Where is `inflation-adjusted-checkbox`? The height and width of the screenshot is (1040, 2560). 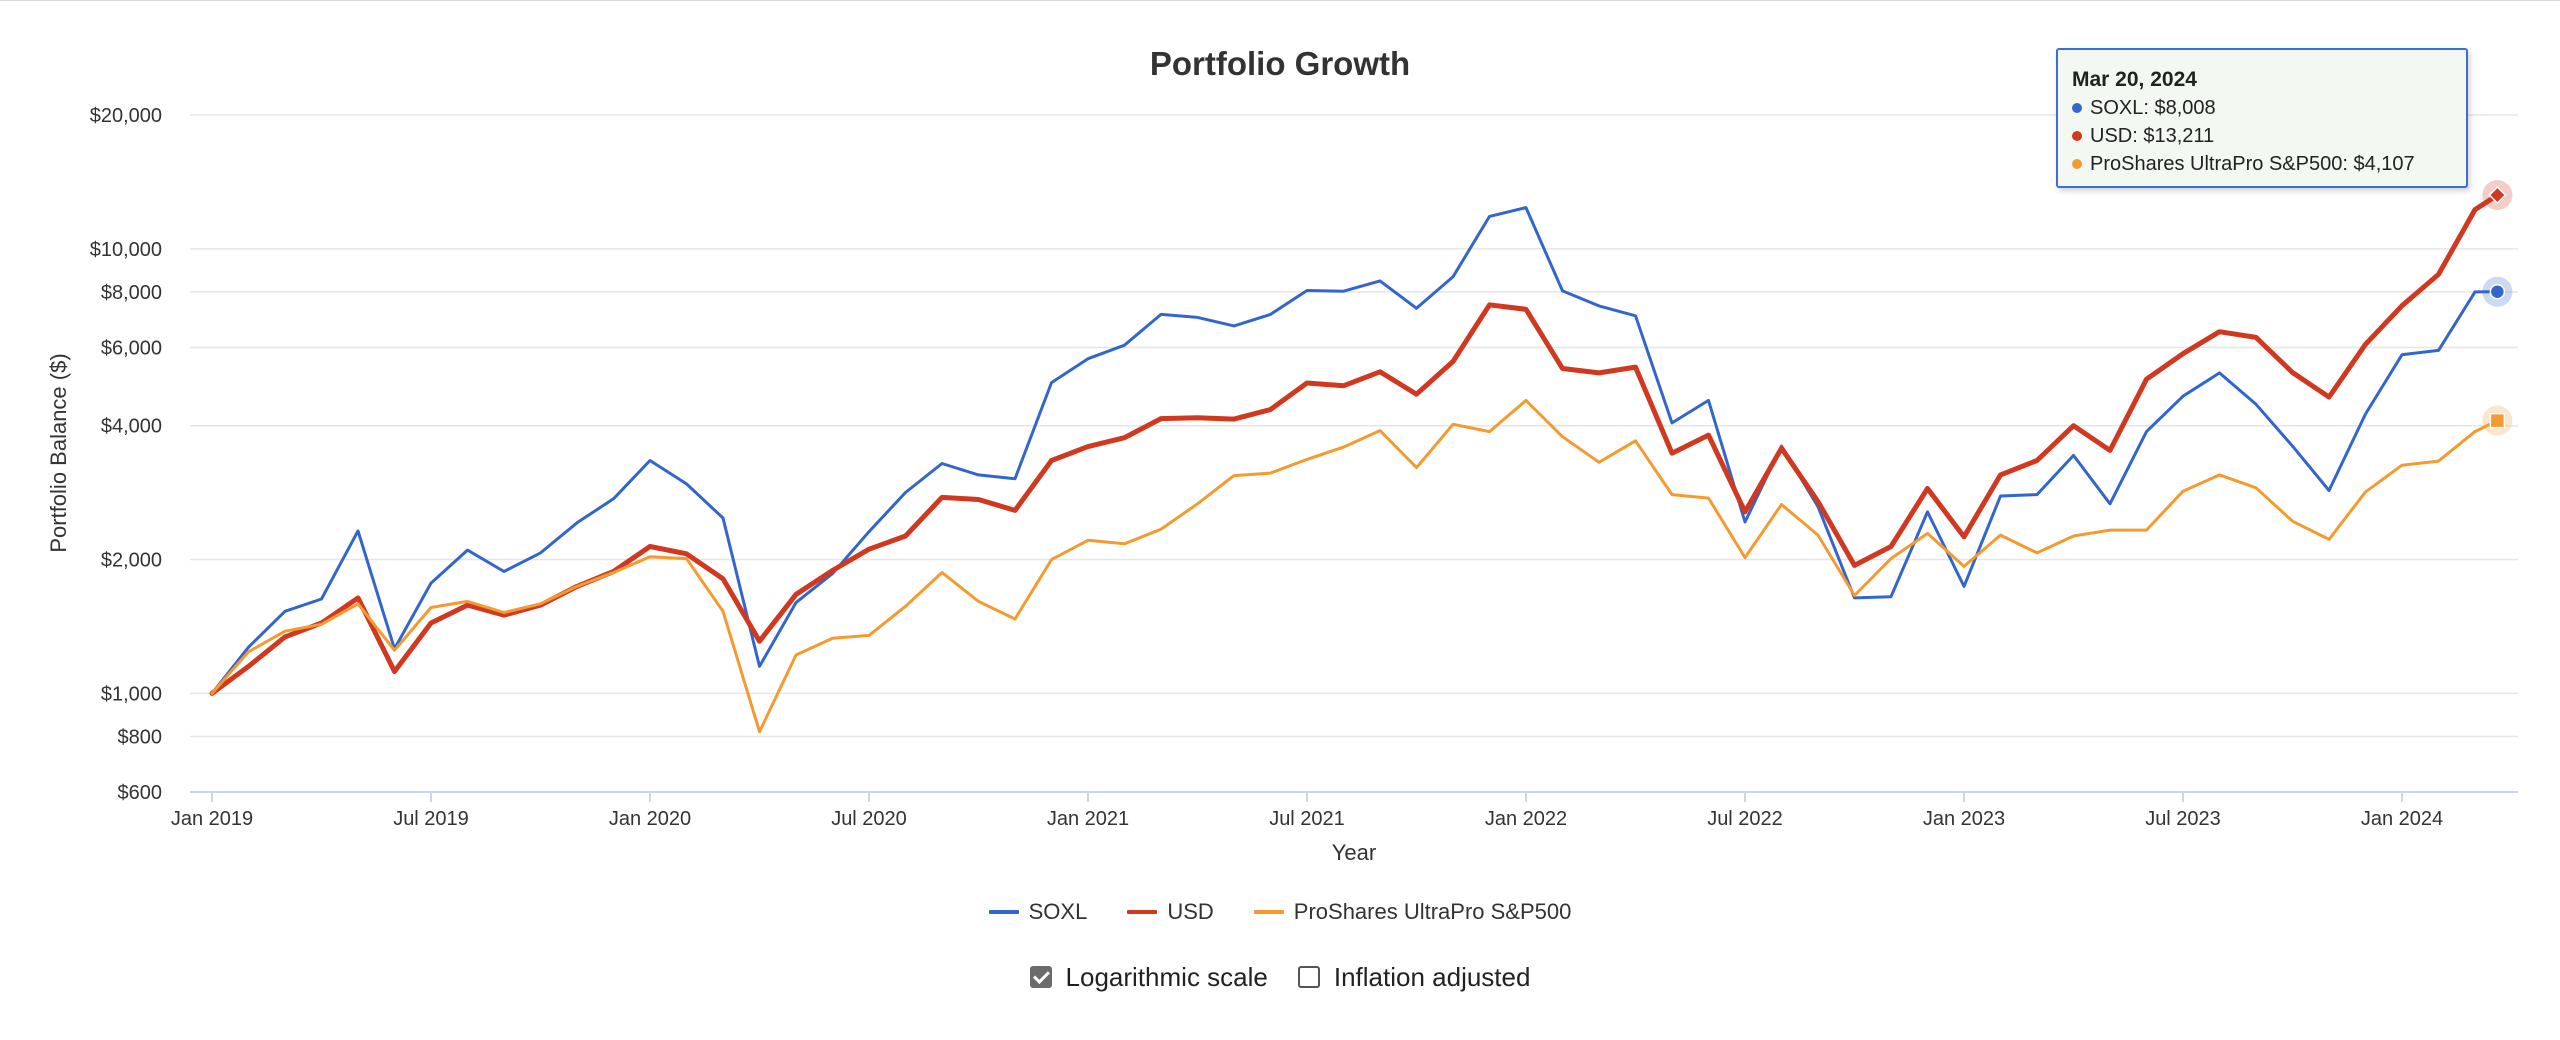
inflation-adjusted-checkbox is located at coordinates (1308, 977).